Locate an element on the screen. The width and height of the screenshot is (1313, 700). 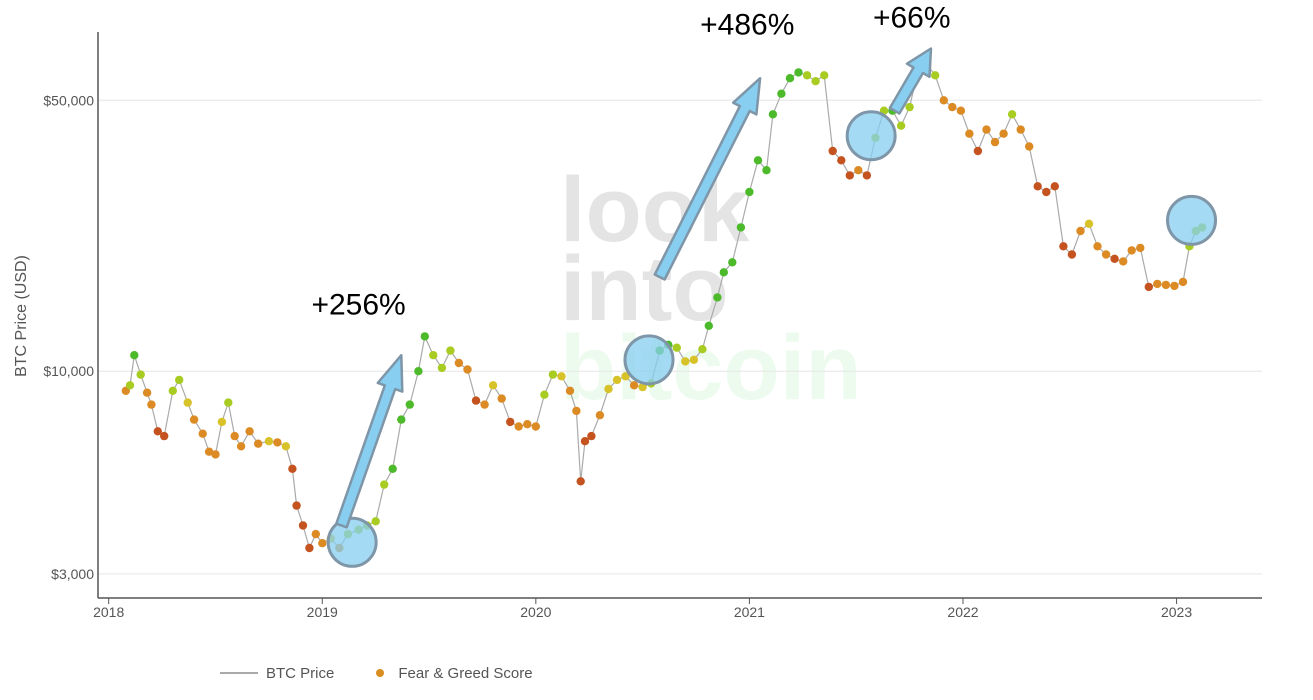
watermark: look into bitcoin is located at coordinates (711, 289).